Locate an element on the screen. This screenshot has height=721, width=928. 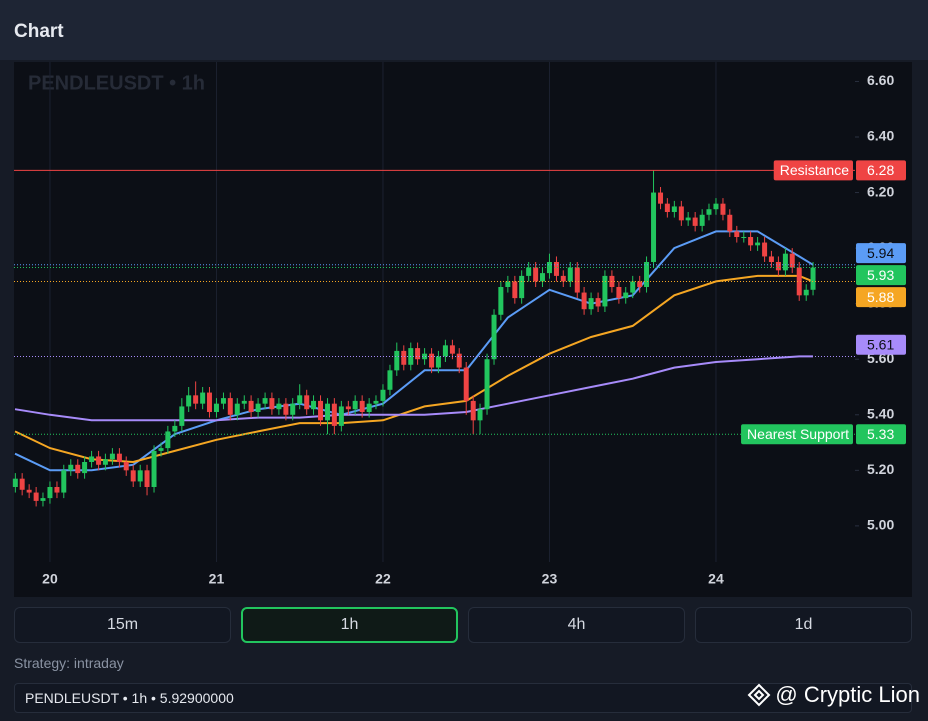
y-tick-label: 6.40 is located at coordinates (880, 136).